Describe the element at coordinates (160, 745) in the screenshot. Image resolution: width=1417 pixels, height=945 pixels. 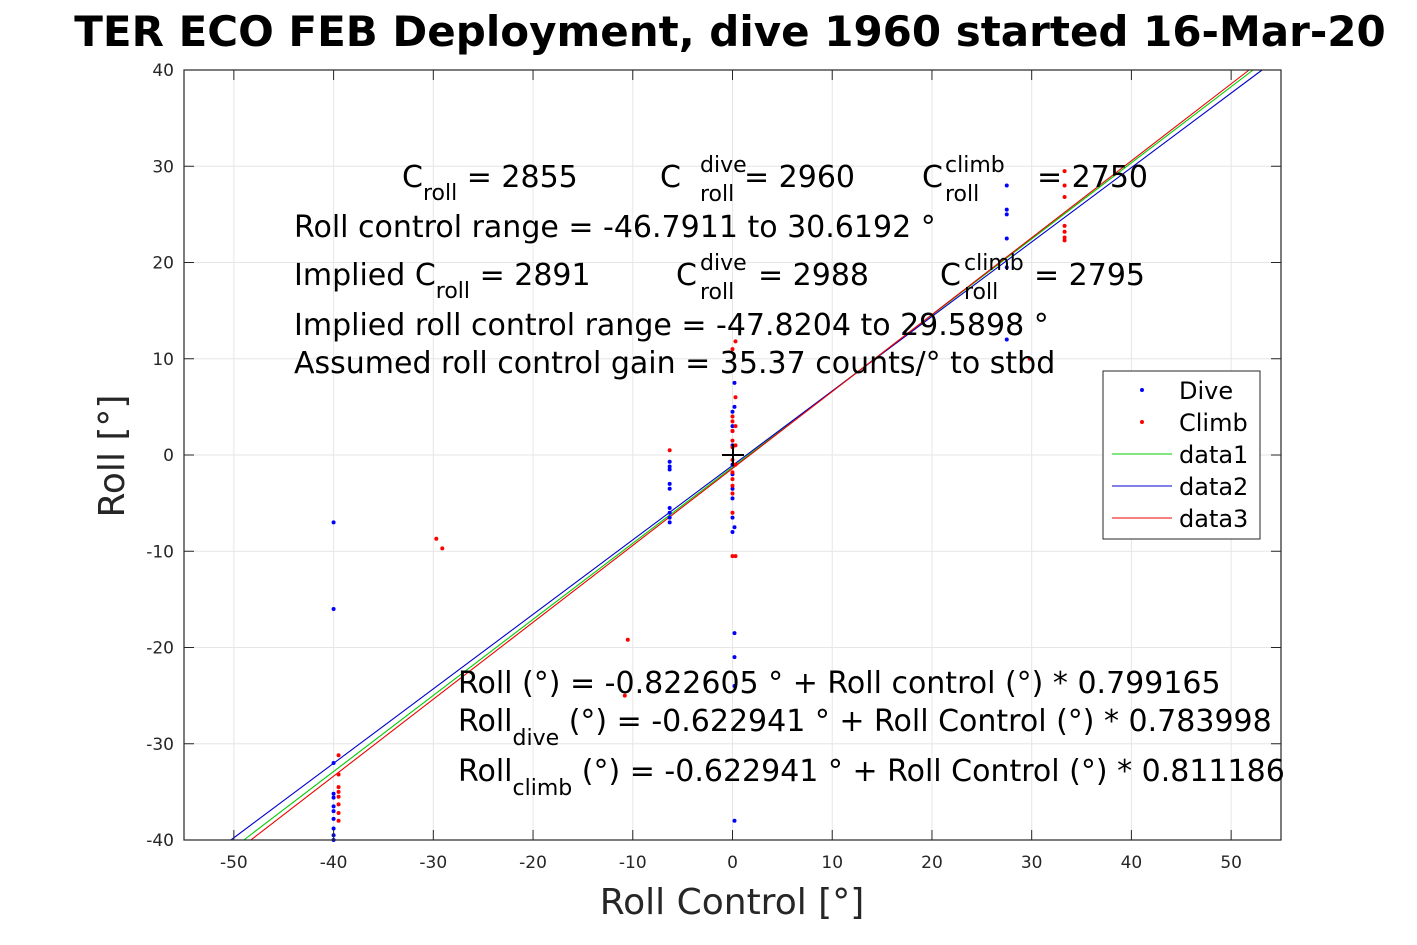
I see `y-tick-label: -30` at that location.